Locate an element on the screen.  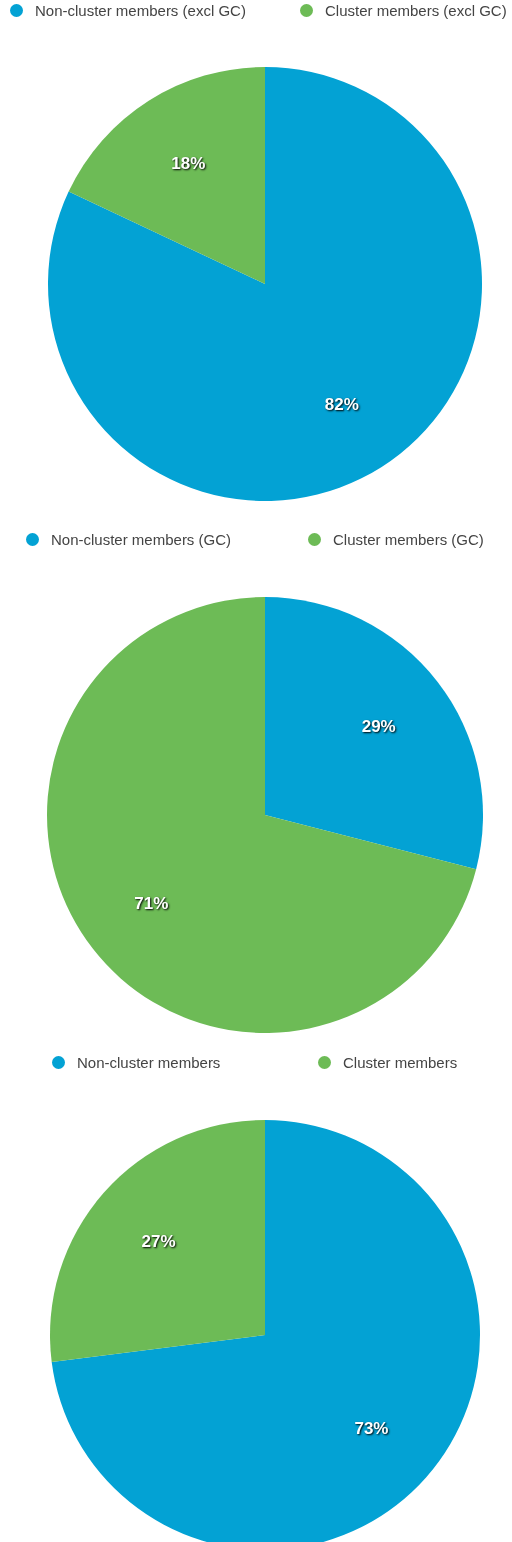
data-label: 18% is located at coordinates (188, 163).